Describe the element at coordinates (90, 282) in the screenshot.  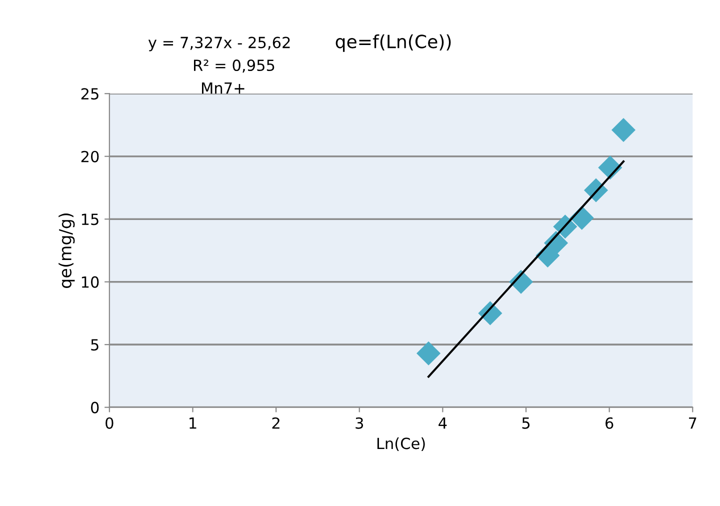
I see `y-tick-label: 10` at that location.